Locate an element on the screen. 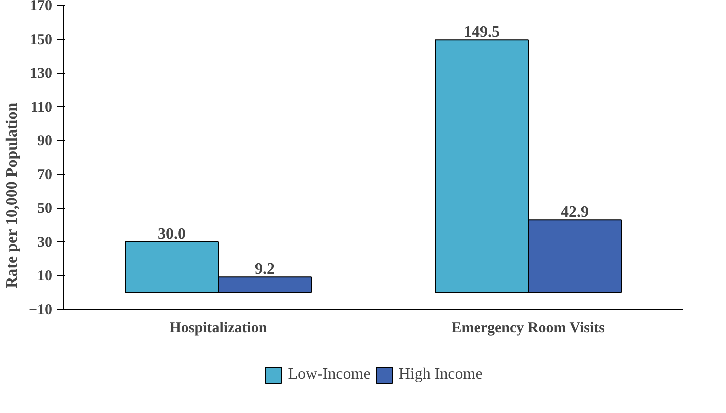 The width and height of the screenshot is (726, 413). x-tick-label: Emergency Room Visits is located at coordinates (529, 328).